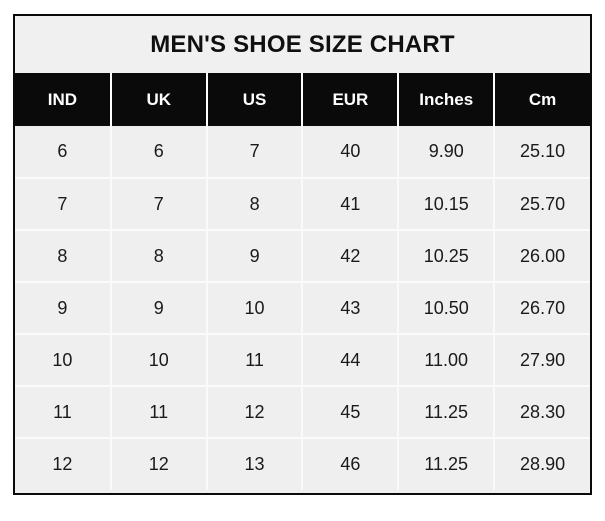 Image resolution: width=605 pixels, height=521 pixels. I want to click on cell-uk: 10, so click(159, 360).